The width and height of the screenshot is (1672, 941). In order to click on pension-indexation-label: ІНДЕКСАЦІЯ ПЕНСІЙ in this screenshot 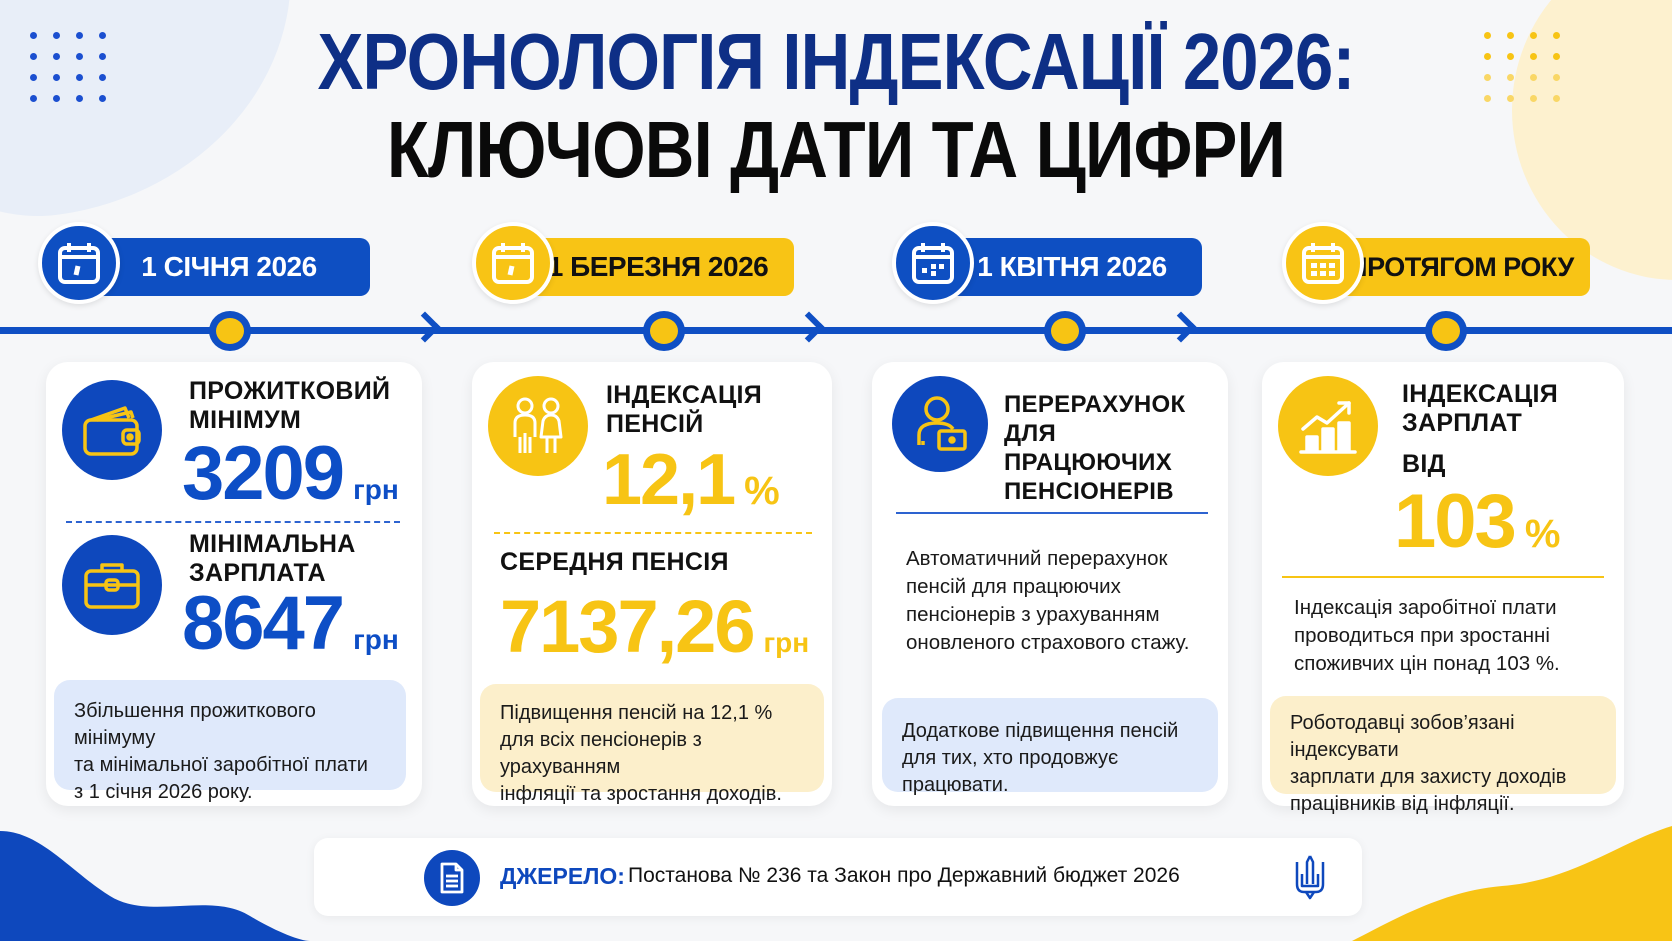, I will do `click(684, 409)`.